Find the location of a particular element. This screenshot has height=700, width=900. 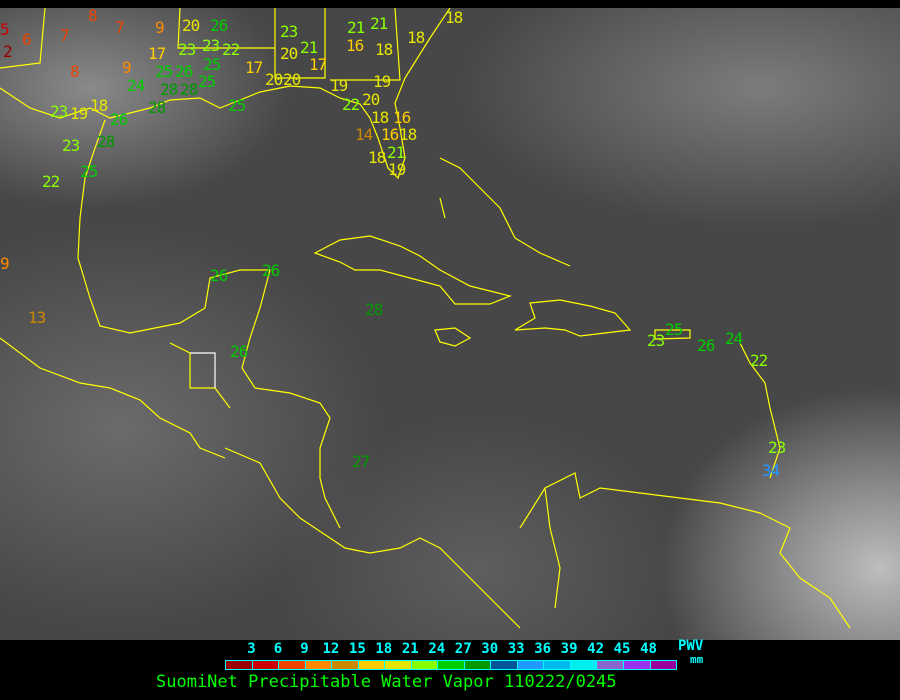

lesser-antilles is located at coordinates (760, 410).